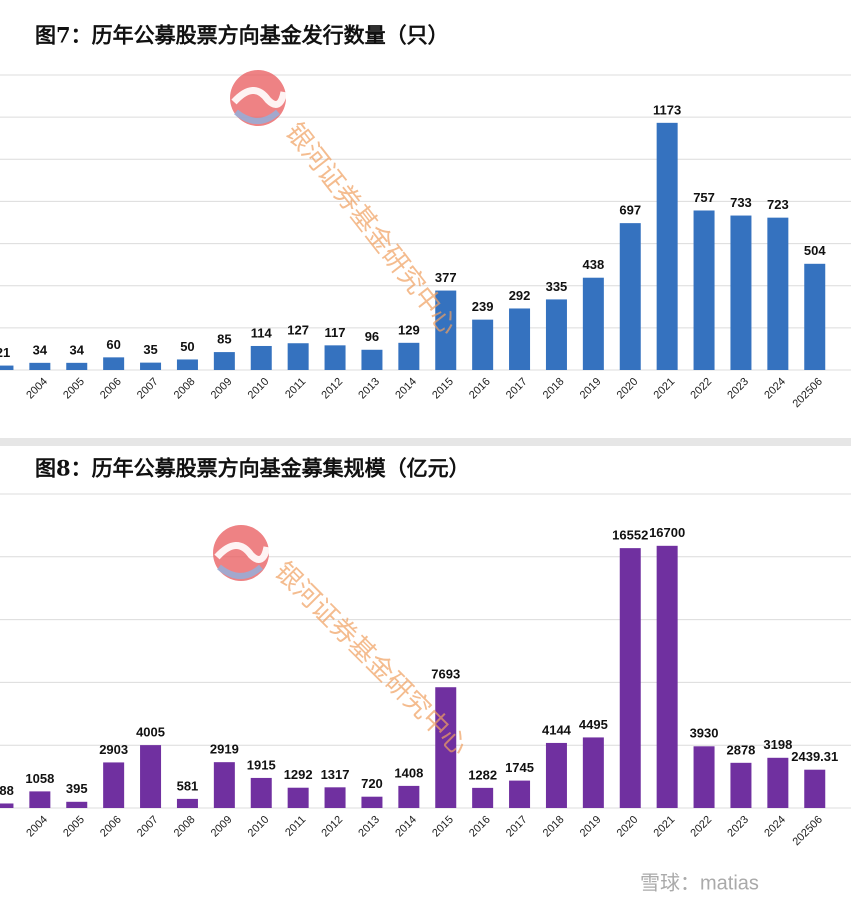 The width and height of the screenshot is (851, 908). I want to click on value-label: 723, so click(778, 204).